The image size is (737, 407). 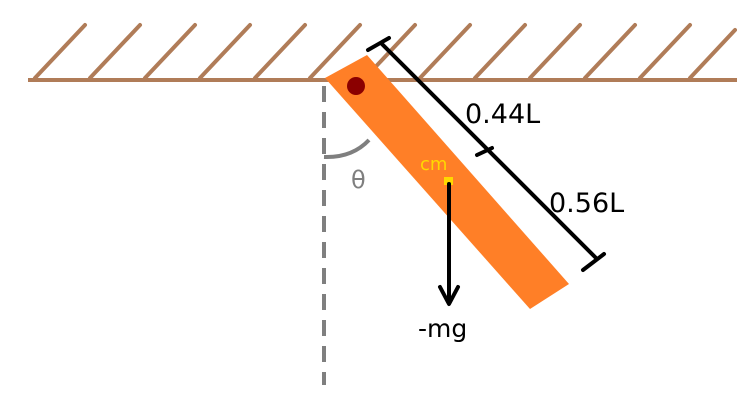 I want to click on pivot-point, so click(x=356, y=86).